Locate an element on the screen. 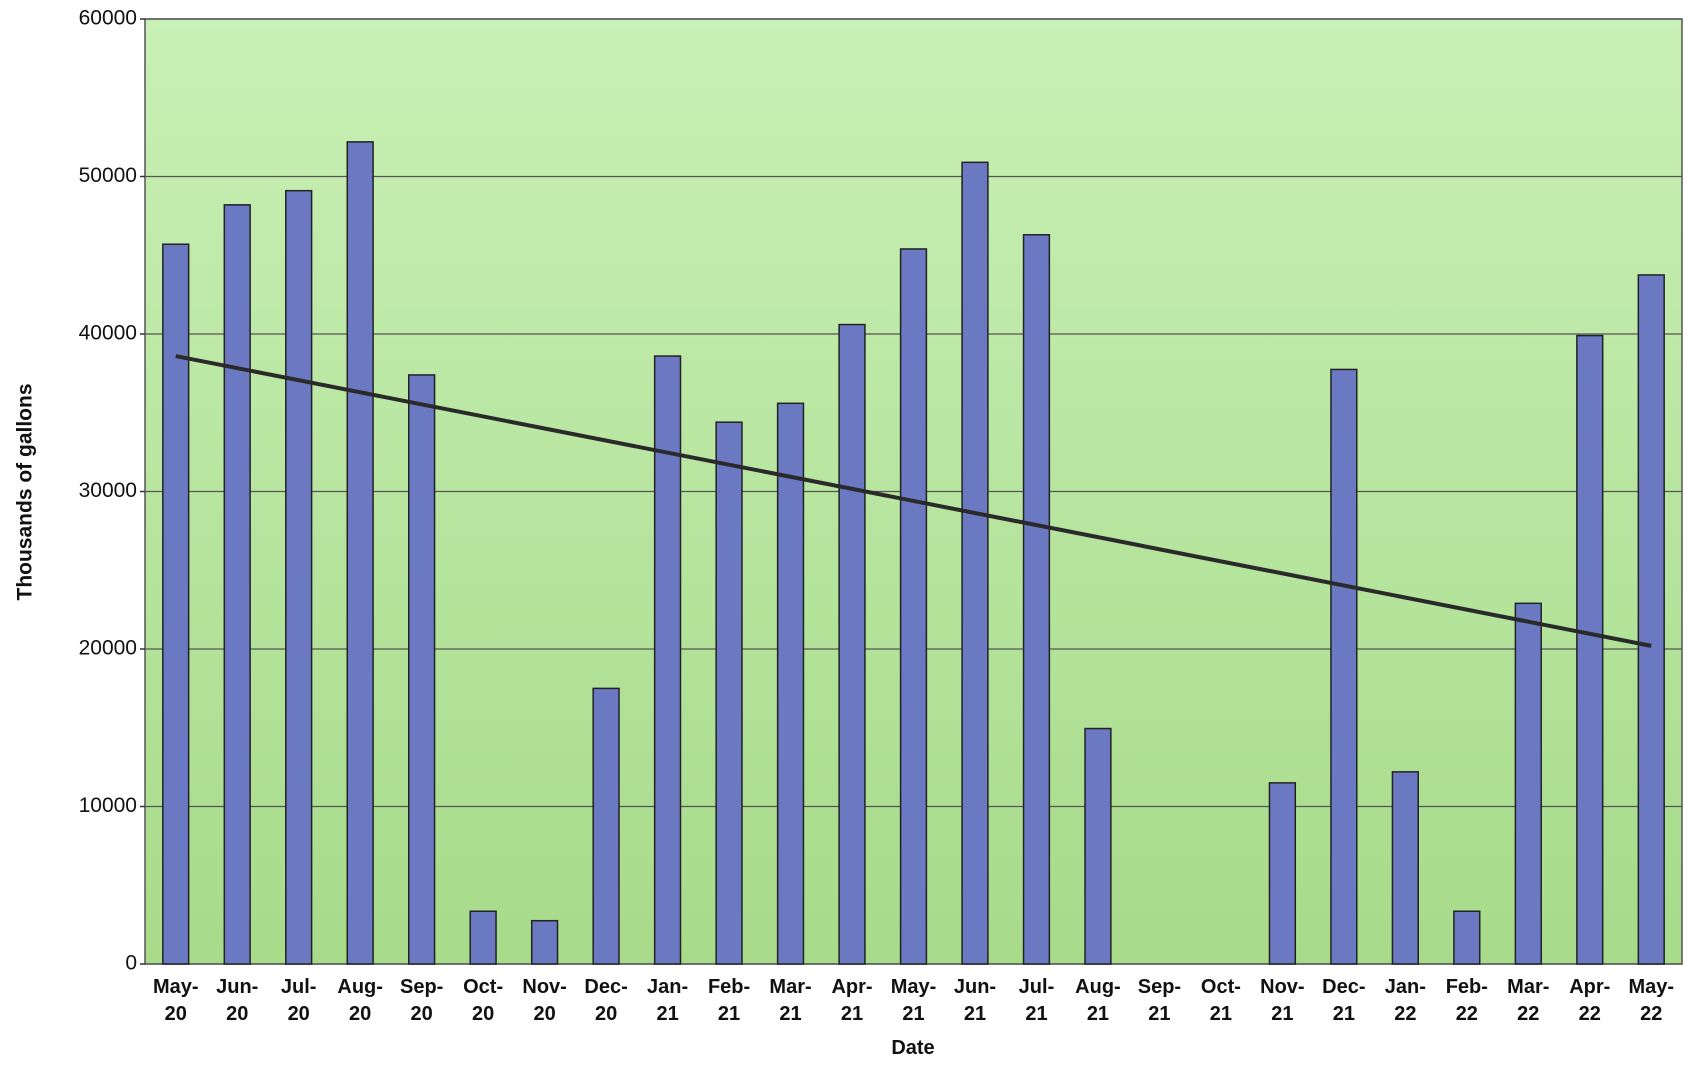  x-tick-label: Sep- 20 is located at coordinates (421, 1000).